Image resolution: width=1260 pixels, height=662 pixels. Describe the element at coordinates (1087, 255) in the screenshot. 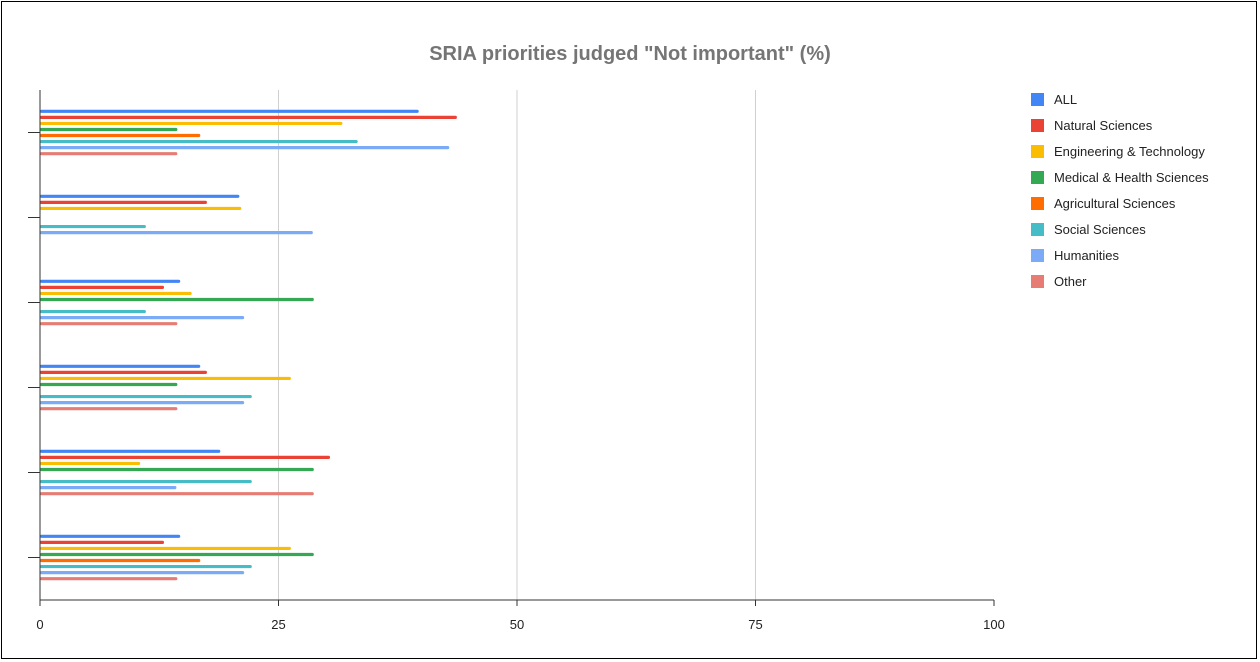

I see `legend-label: Humanities` at that location.